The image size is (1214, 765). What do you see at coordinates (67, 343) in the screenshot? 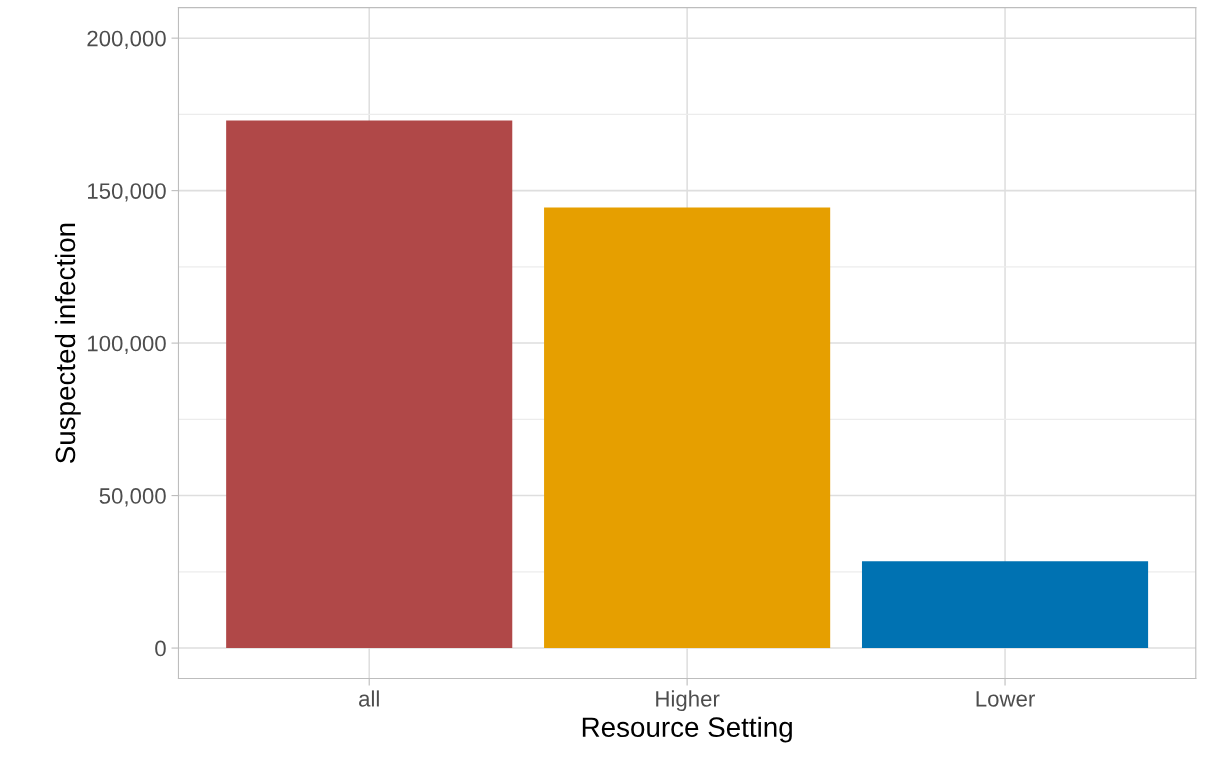
I see `y-axis-title: Suspected infection` at bounding box center [67, 343].